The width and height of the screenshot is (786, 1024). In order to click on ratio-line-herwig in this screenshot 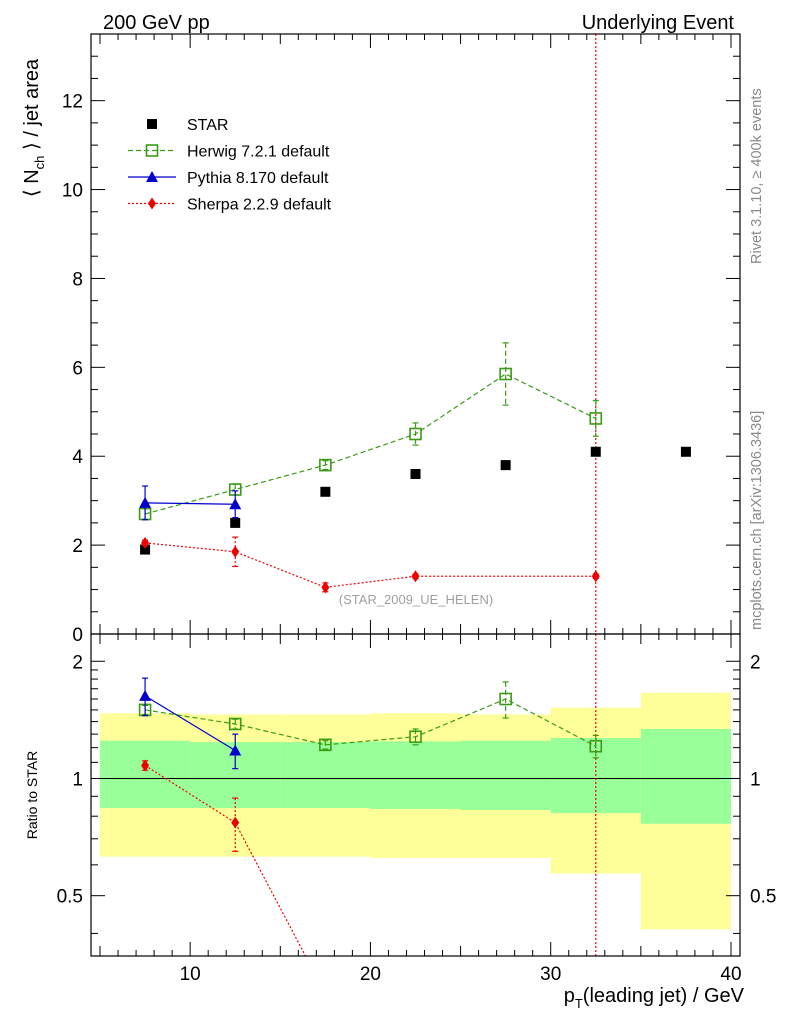, I will do `click(370, 722)`.